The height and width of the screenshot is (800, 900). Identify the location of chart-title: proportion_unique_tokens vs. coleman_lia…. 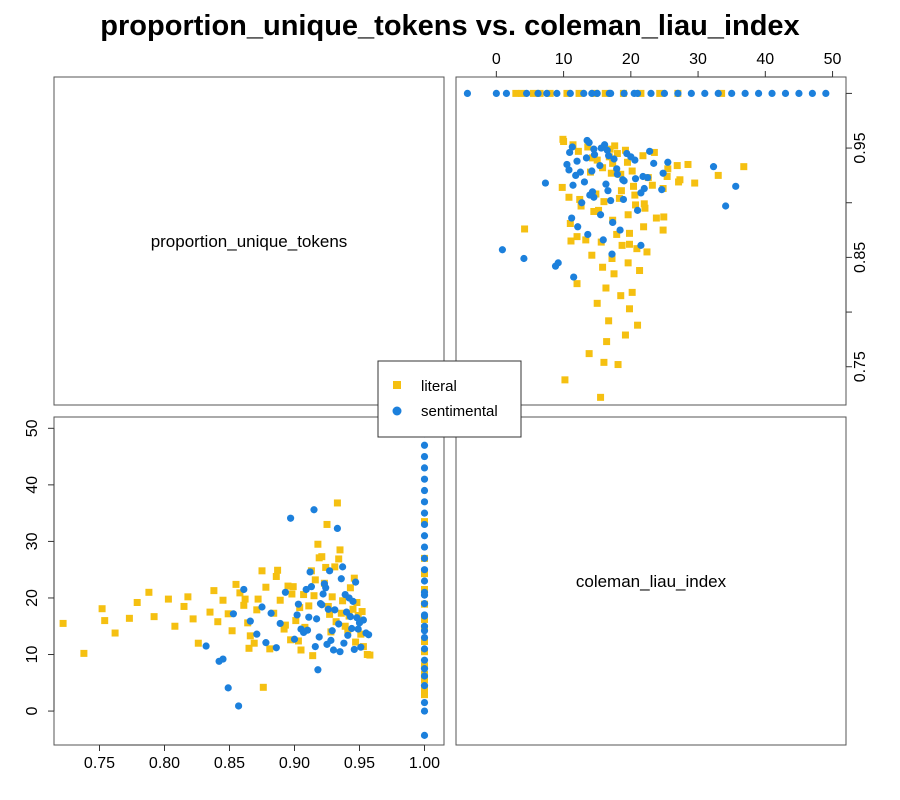
(449, 26).